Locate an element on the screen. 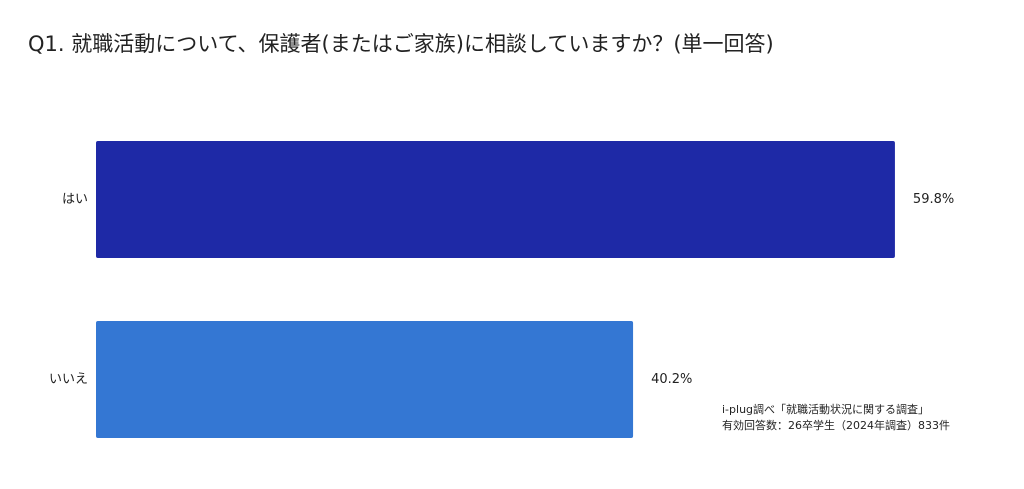 The image size is (1024, 489). annotation: i-plug調べ「就職活動状況に関する調査」 is located at coordinates (825, 409).